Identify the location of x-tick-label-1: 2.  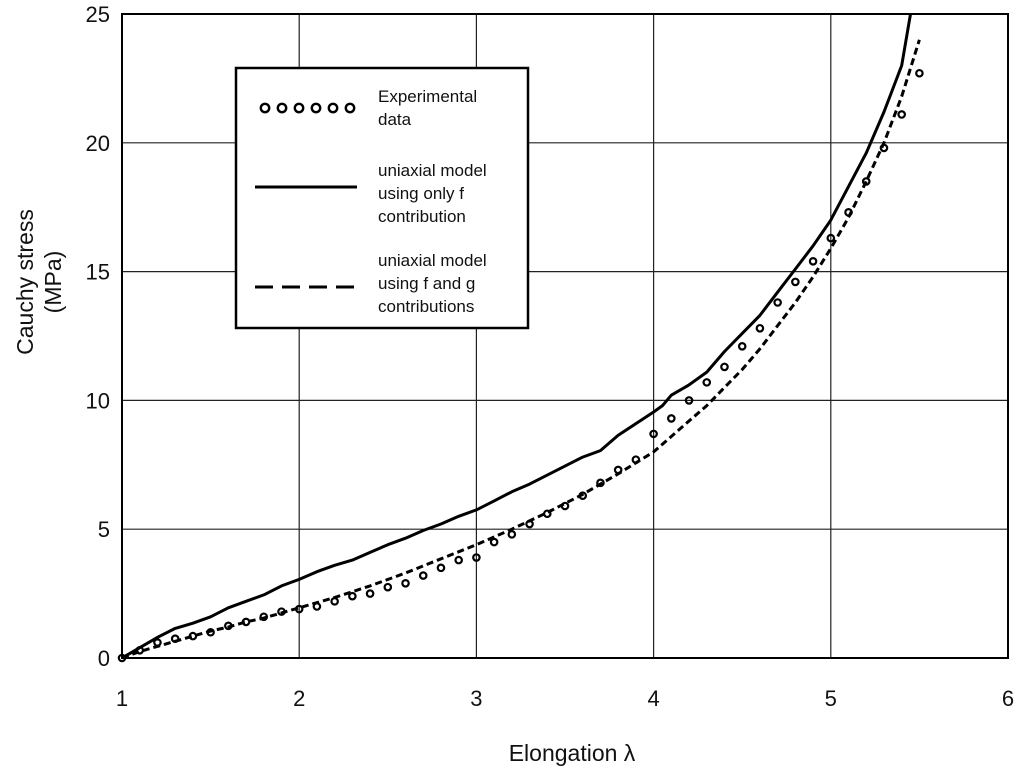
(299, 698).